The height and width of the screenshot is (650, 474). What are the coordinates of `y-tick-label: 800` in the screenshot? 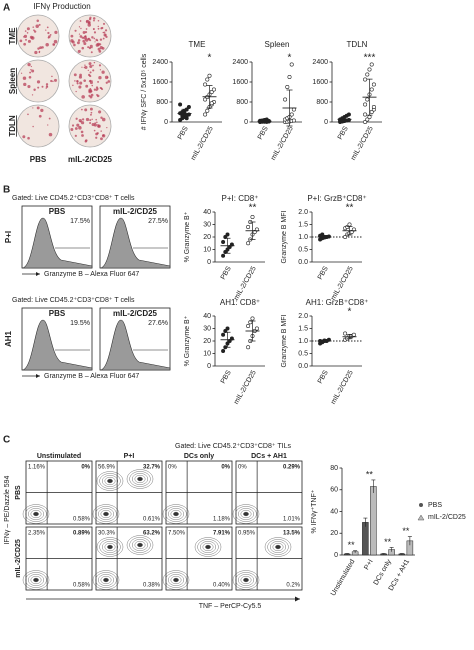 It's located at (322, 102).